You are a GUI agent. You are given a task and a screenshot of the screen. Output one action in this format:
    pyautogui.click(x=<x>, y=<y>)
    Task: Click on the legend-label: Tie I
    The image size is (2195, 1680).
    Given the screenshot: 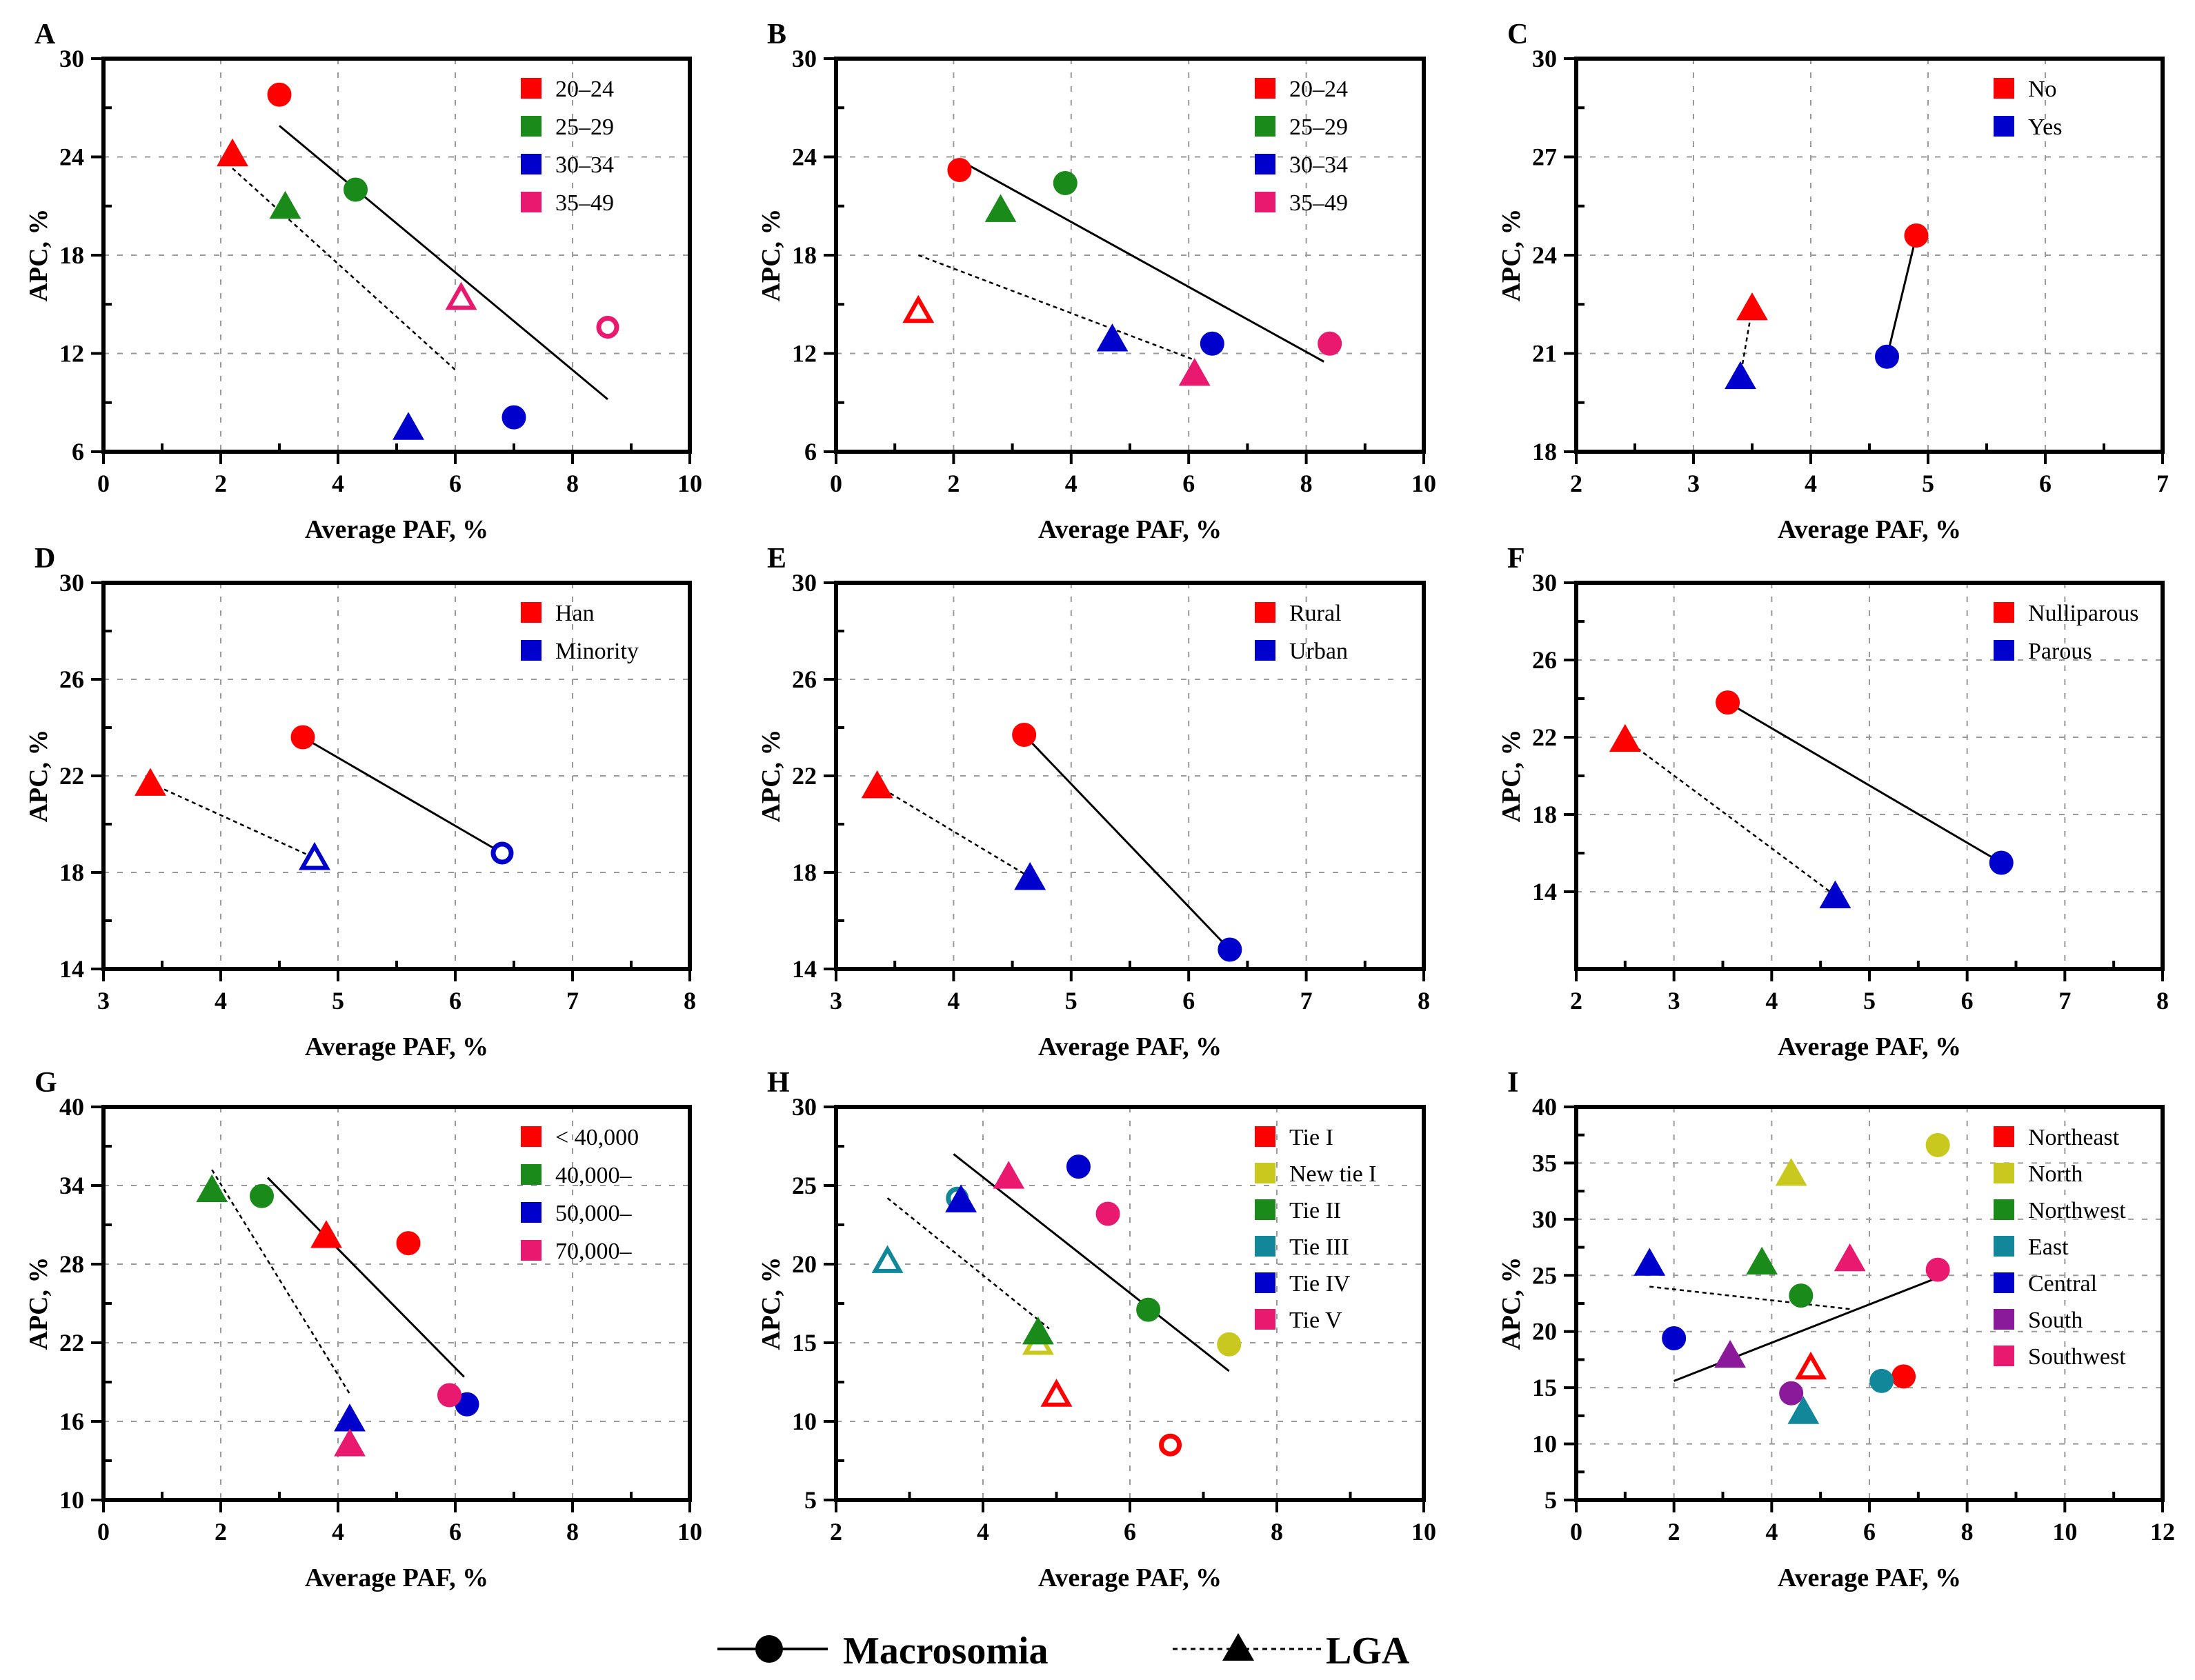 What is the action you would take?
    pyautogui.click(x=1311, y=1137)
    